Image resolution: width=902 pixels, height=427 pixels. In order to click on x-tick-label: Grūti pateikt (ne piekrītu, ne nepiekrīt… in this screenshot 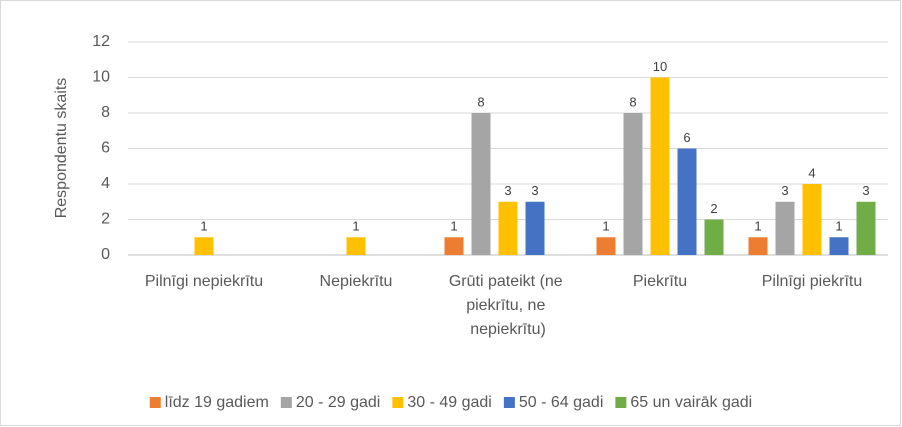, I will do `click(508, 305)`.